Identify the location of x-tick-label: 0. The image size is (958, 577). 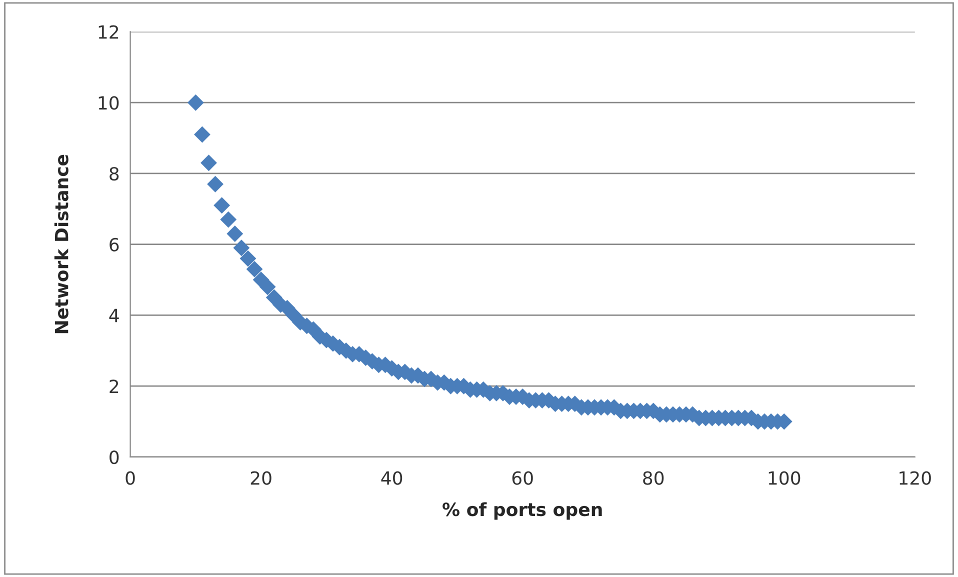
(130, 478).